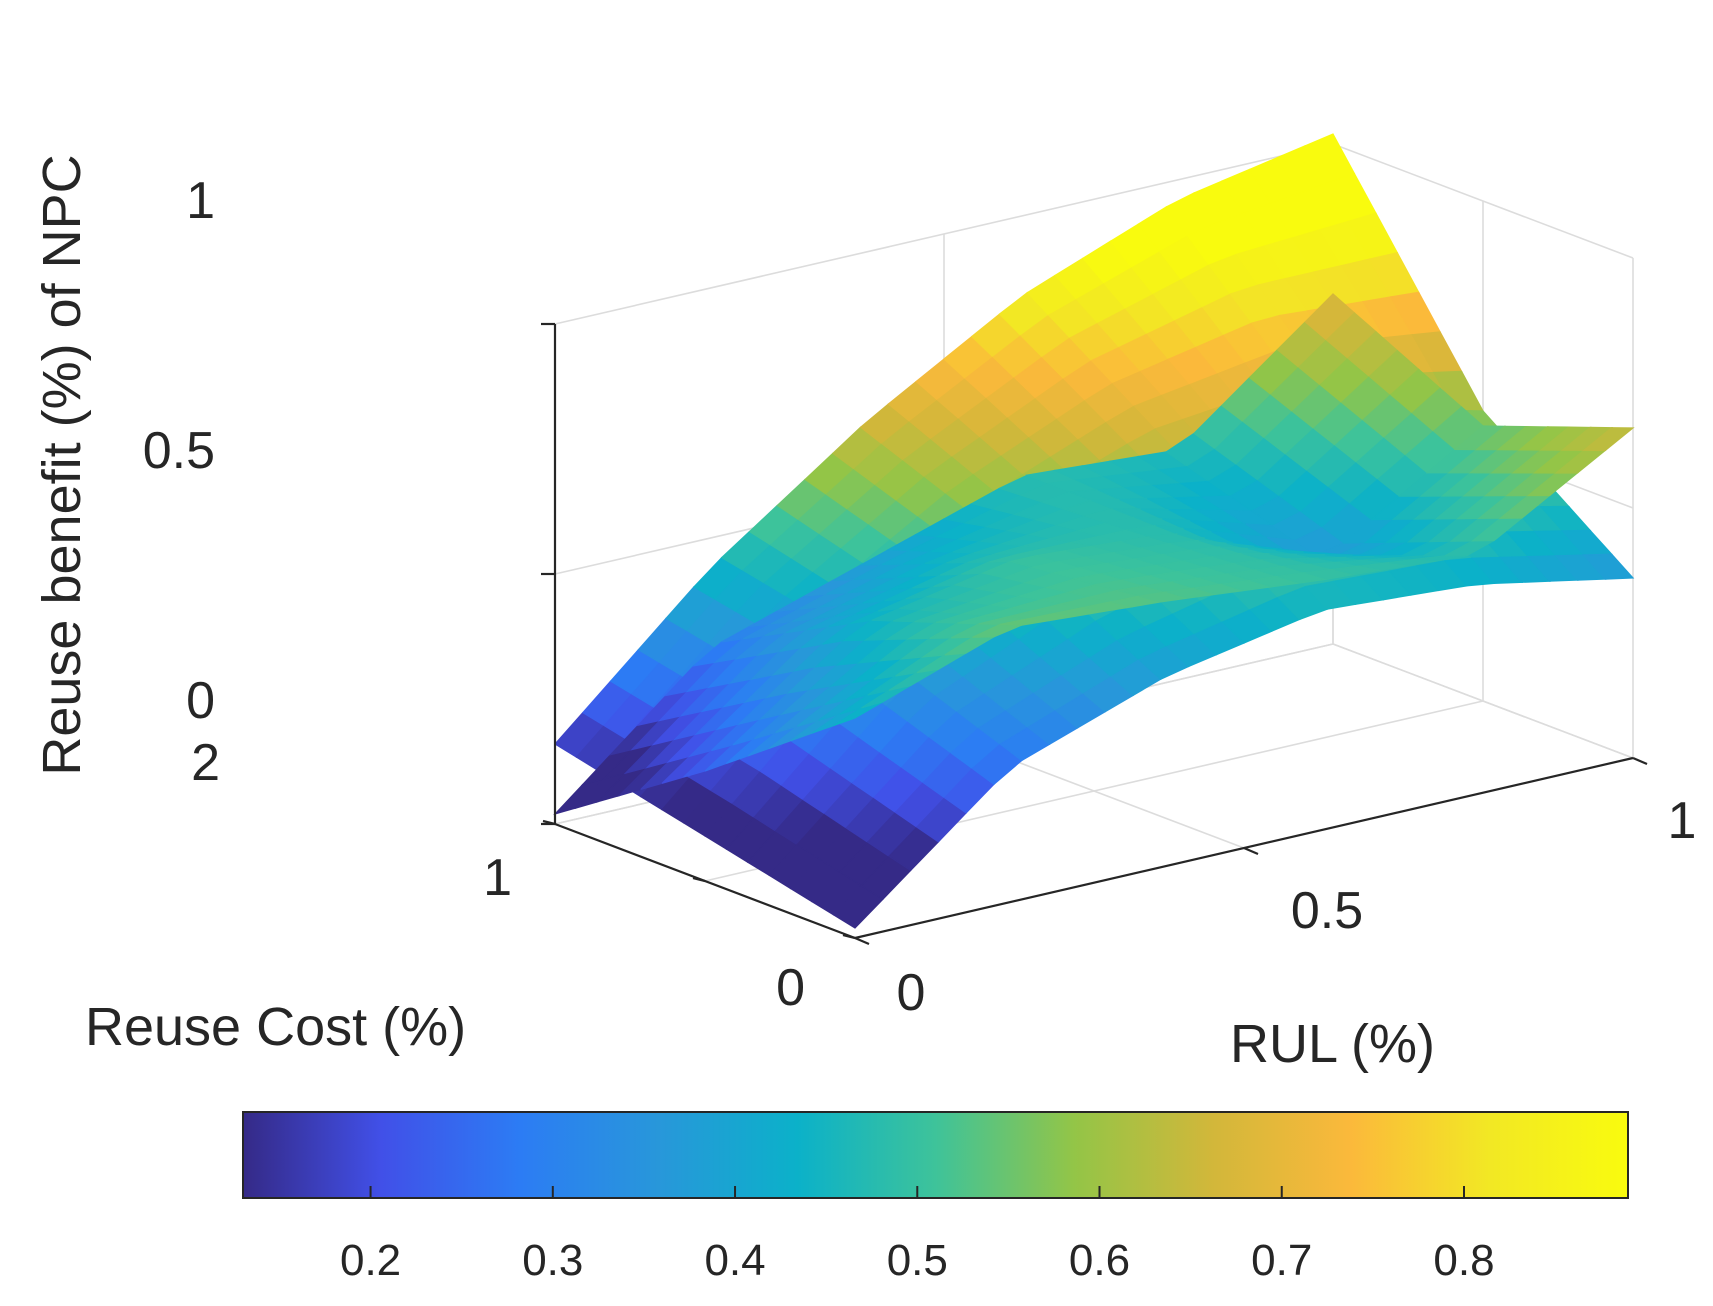 The width and height of the screenshot is (1713, 1306). I want to click on colorbar: 0.2 0.3 0.4 0.5 0.6 0.7 0.8, so click(935, 1198).